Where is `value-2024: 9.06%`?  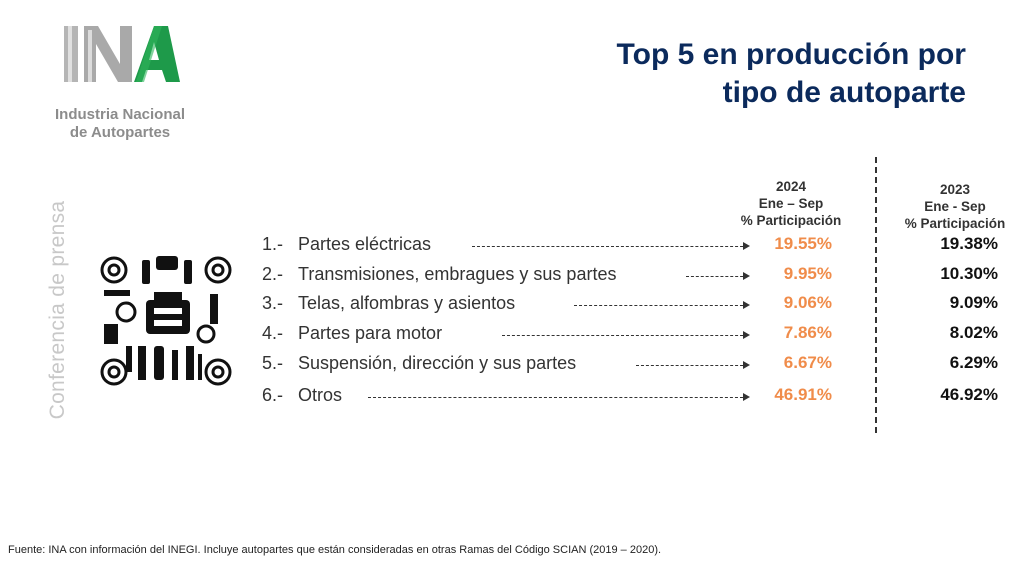
value-2024: 9.06% is located at coordinates (807, 302).